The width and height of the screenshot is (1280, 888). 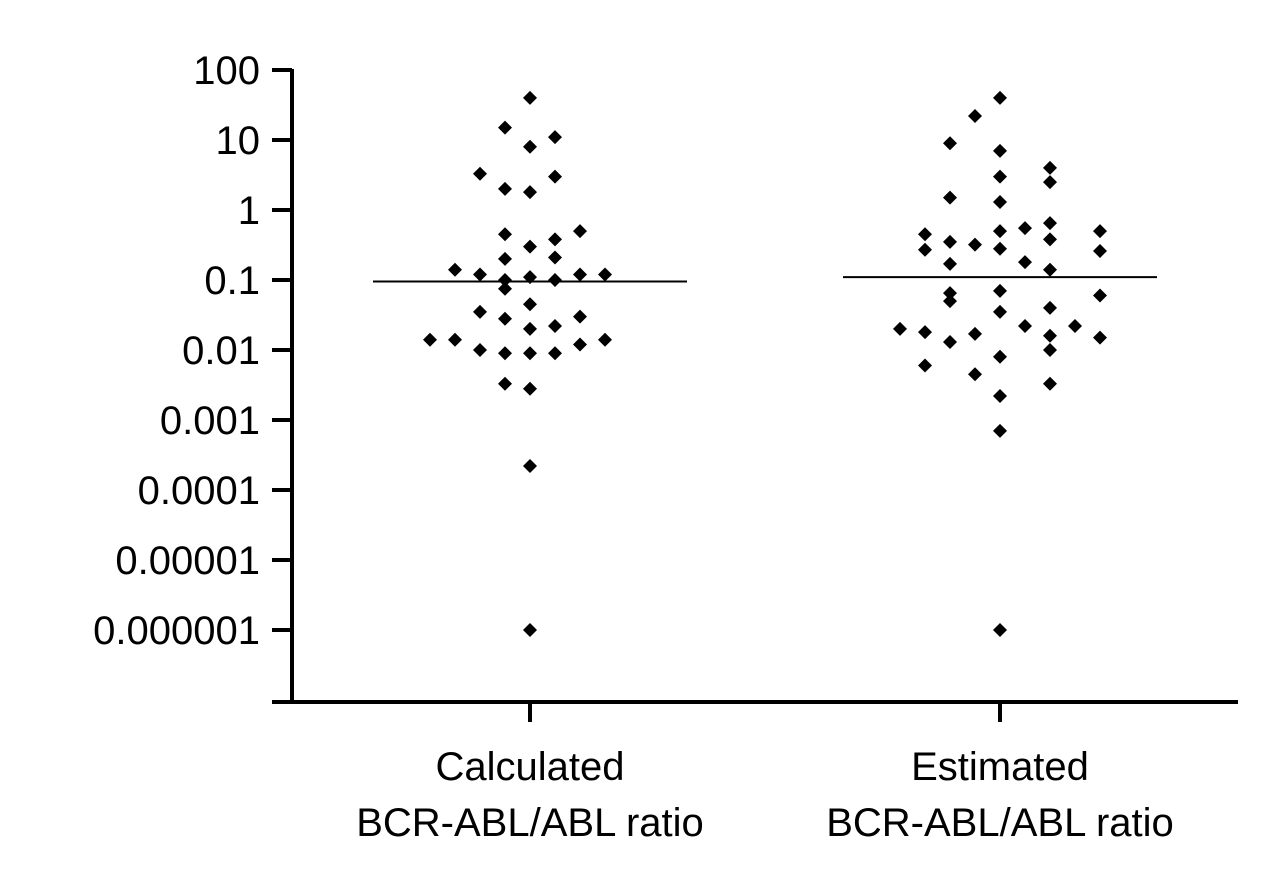 What do you see at coordinates (1000, 767) in the screenshot?
I see `category-label-line1: Estimated` at bounding box center [1000, 767].